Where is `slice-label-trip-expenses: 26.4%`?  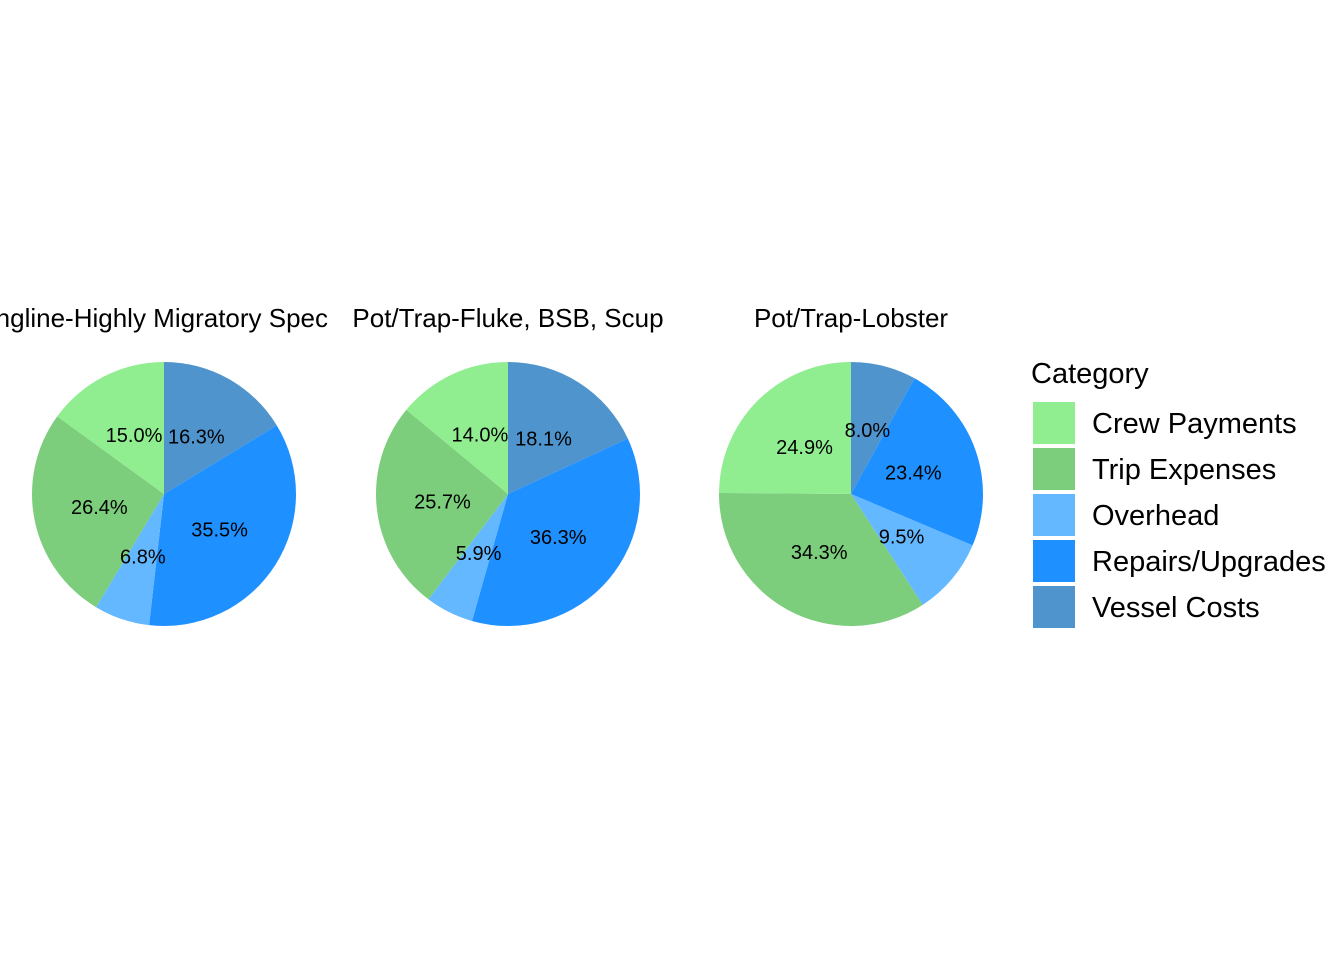
slice-label-trip-expenses: 26.4% is located at coordinates (99, 508).